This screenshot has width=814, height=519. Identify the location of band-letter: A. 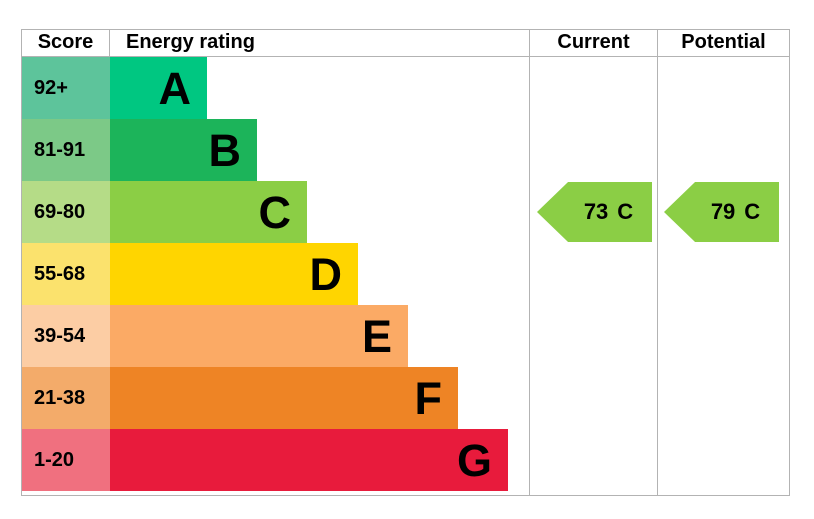
(175, 88).